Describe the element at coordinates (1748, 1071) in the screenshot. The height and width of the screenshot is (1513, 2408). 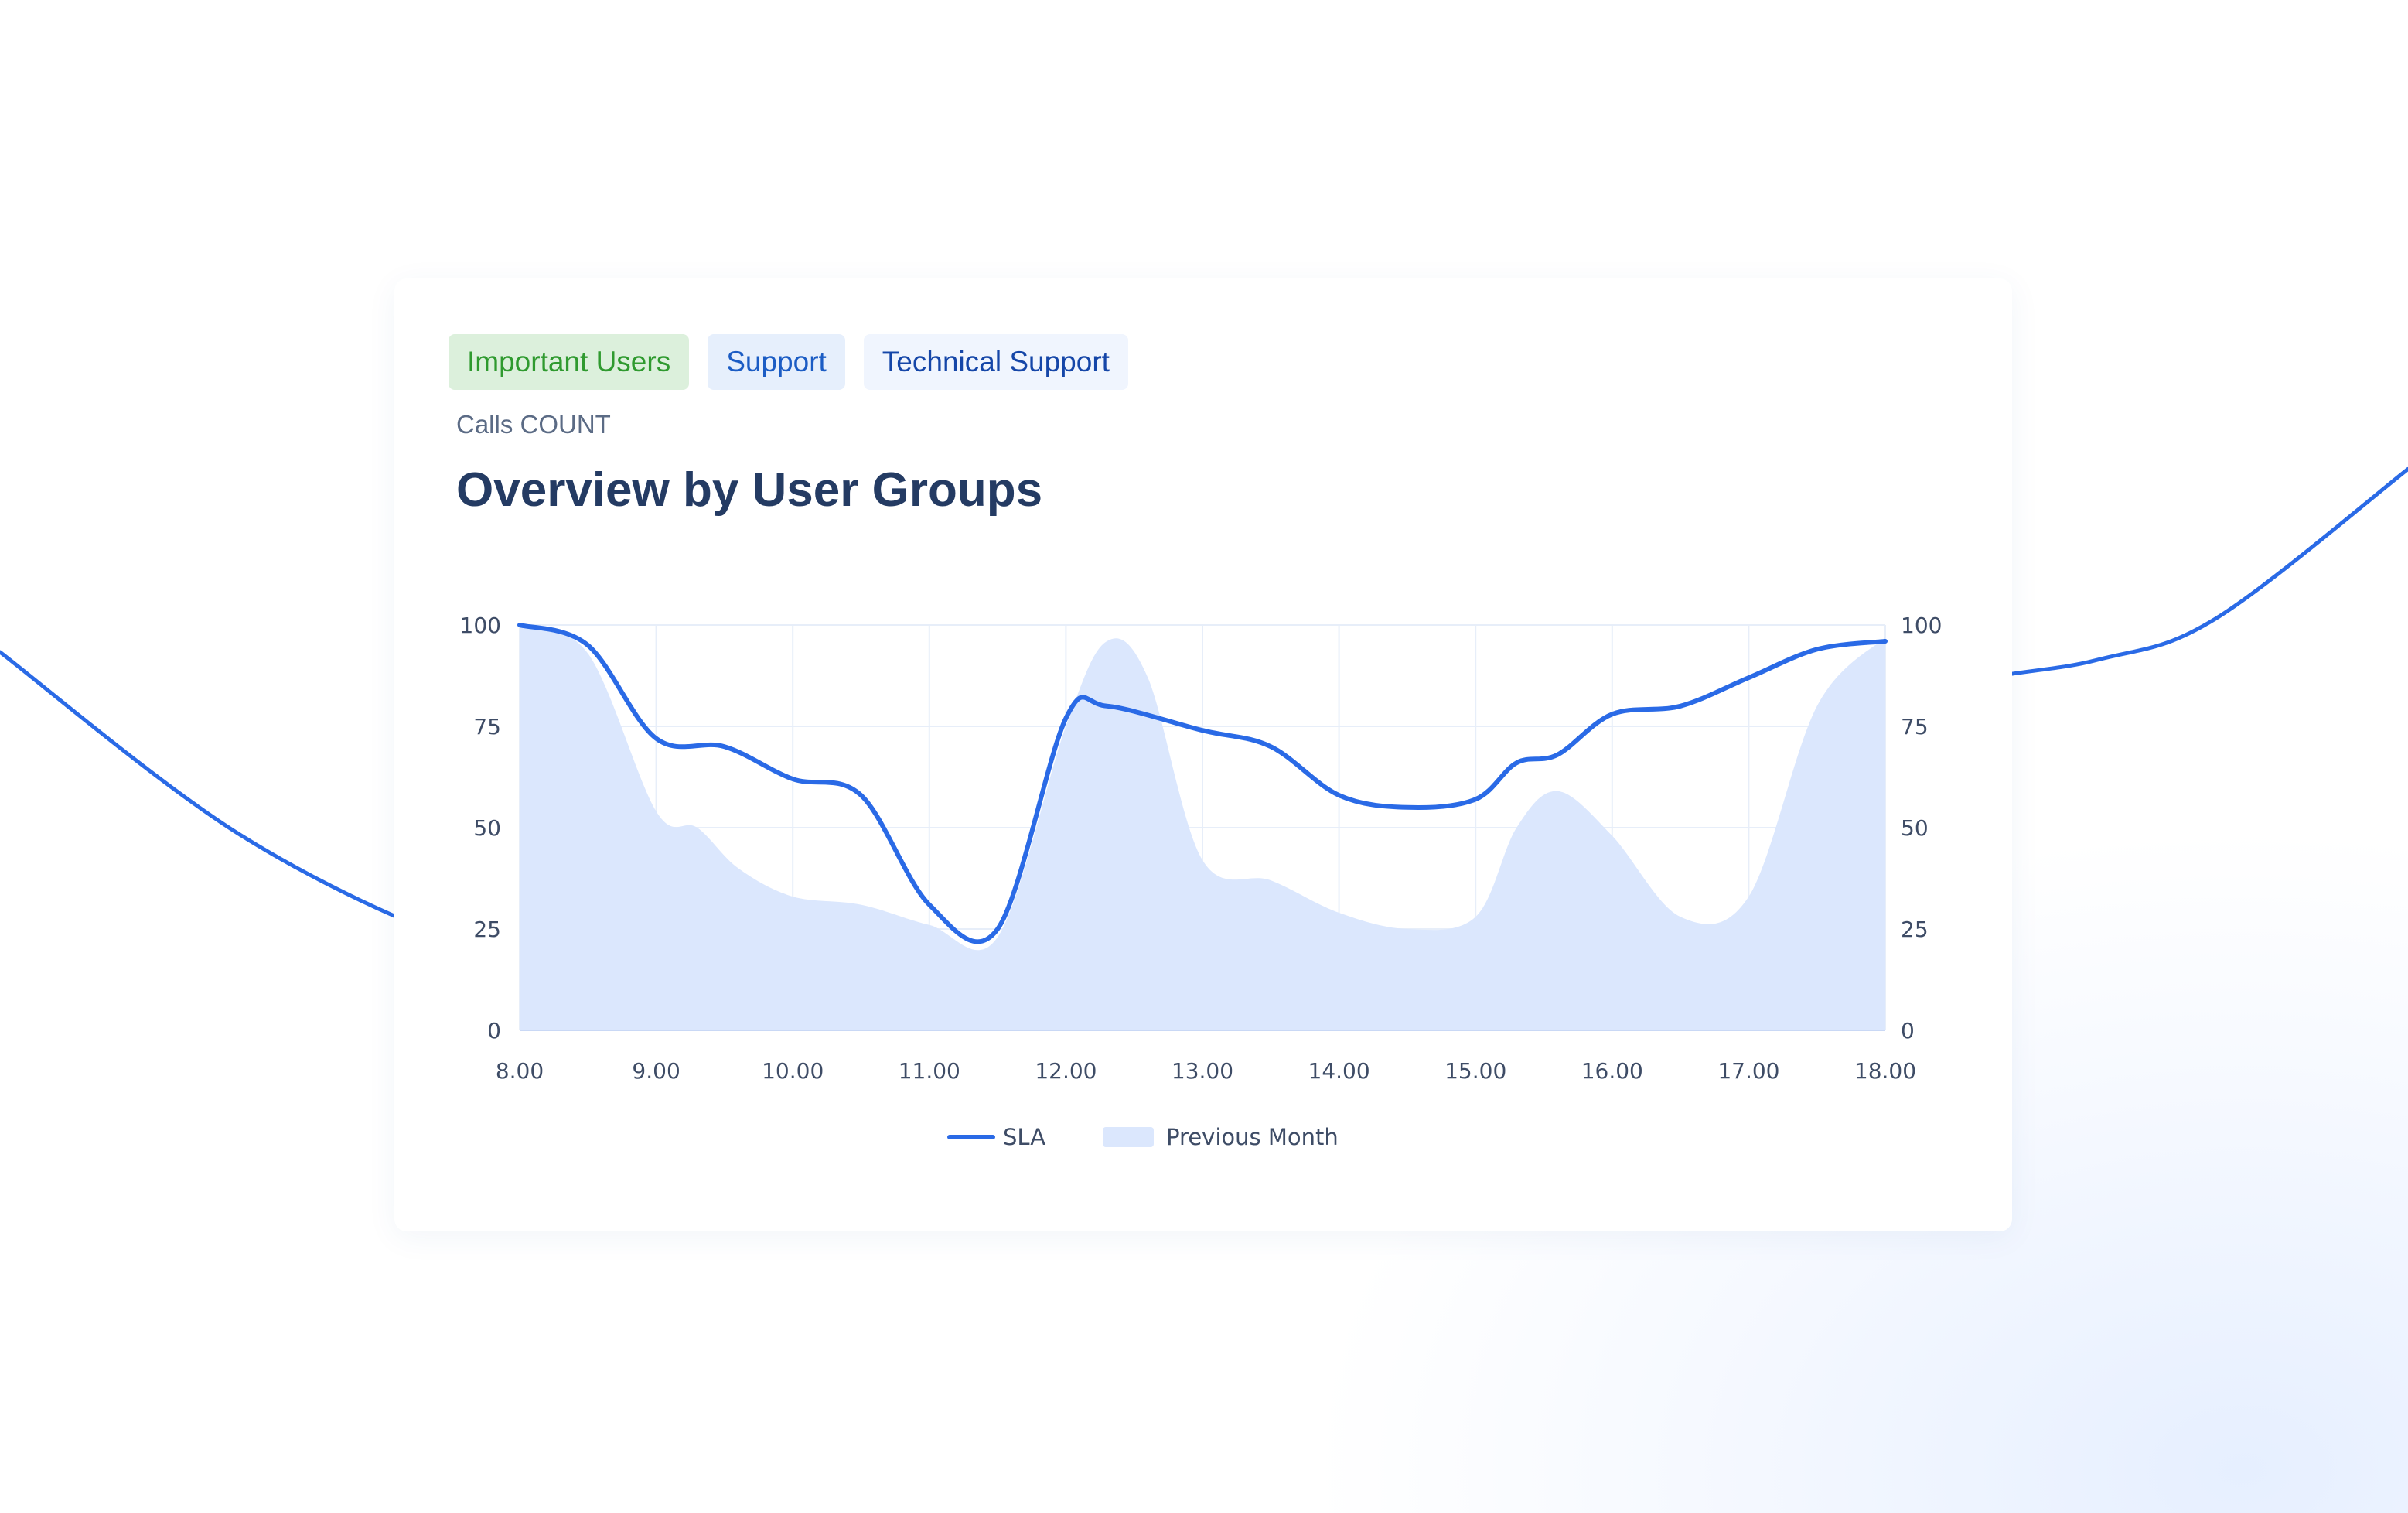
I see `x-tick-label: 17.00` at that location.